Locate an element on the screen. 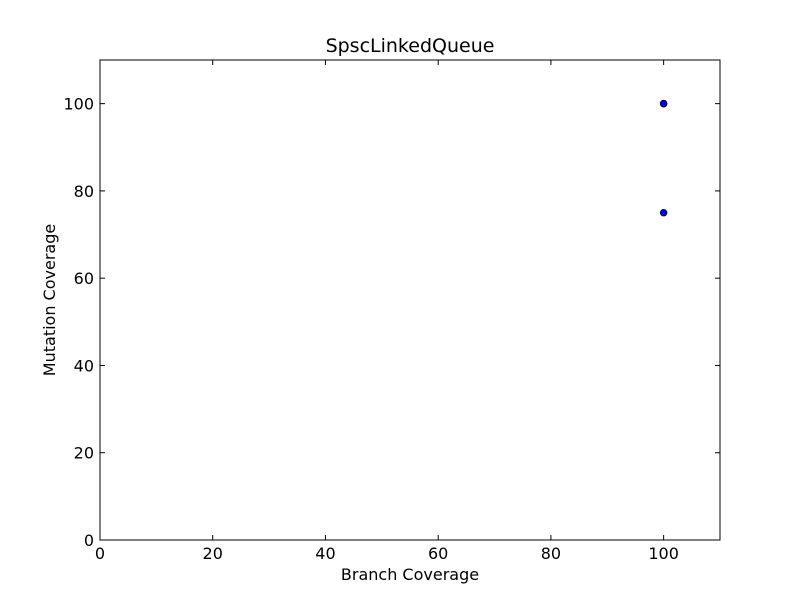  y-tick-label: 80 is located at coordinates (84, 191).